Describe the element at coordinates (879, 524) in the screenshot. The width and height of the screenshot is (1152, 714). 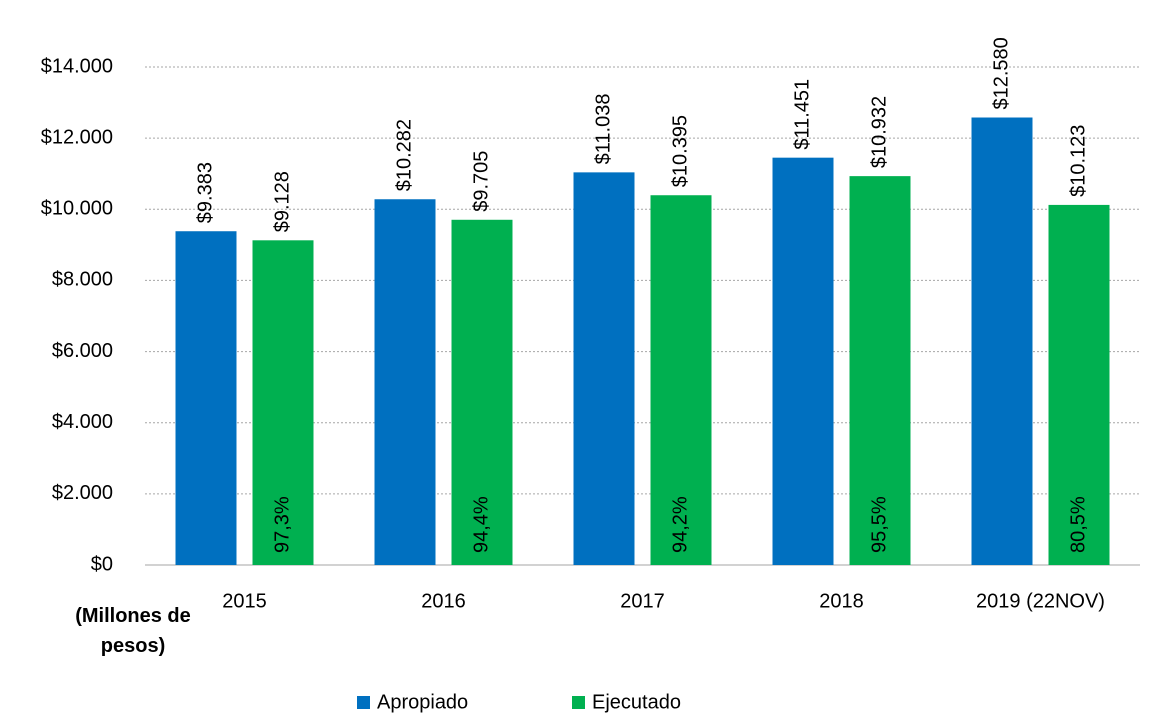
I see `rate-label: 95,5%` at that location.